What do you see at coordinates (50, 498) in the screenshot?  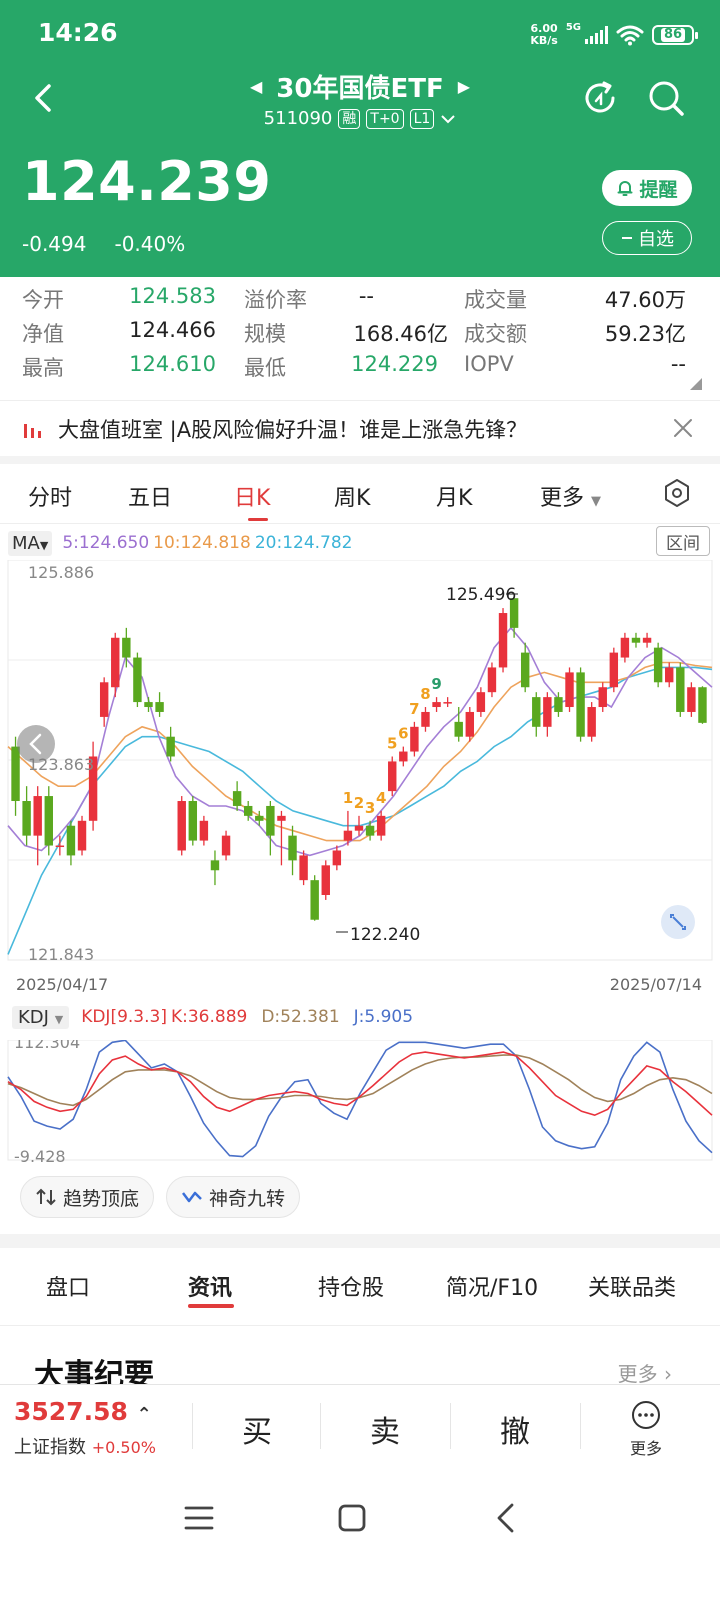 I see `tab-intraday: 分时` at bounding box center [50, 498].